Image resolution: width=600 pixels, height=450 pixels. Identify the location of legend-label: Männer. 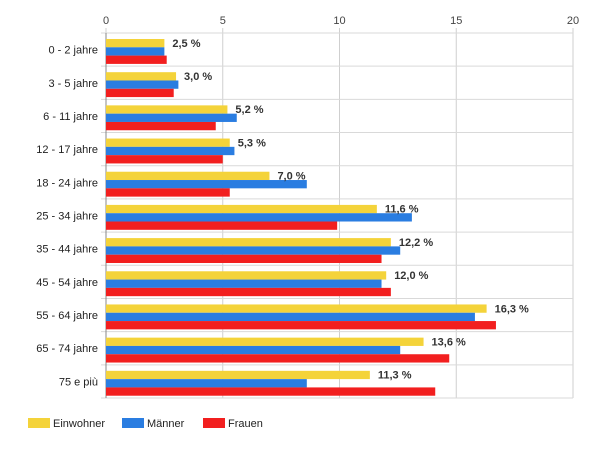
(166, 424).